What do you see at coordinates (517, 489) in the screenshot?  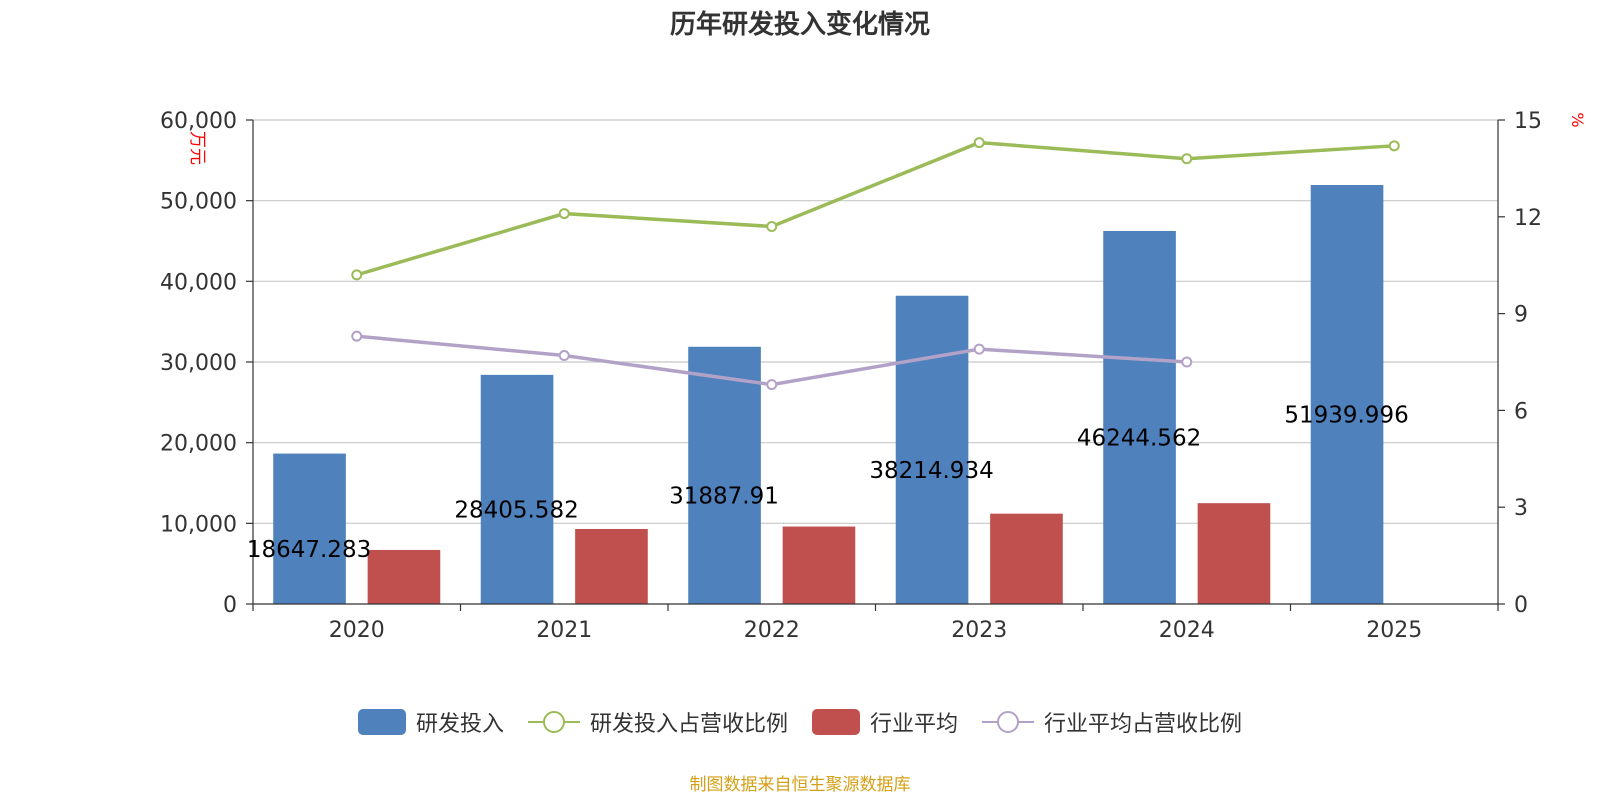 I see `bar-0-2021` at bounding box center [517, 489].